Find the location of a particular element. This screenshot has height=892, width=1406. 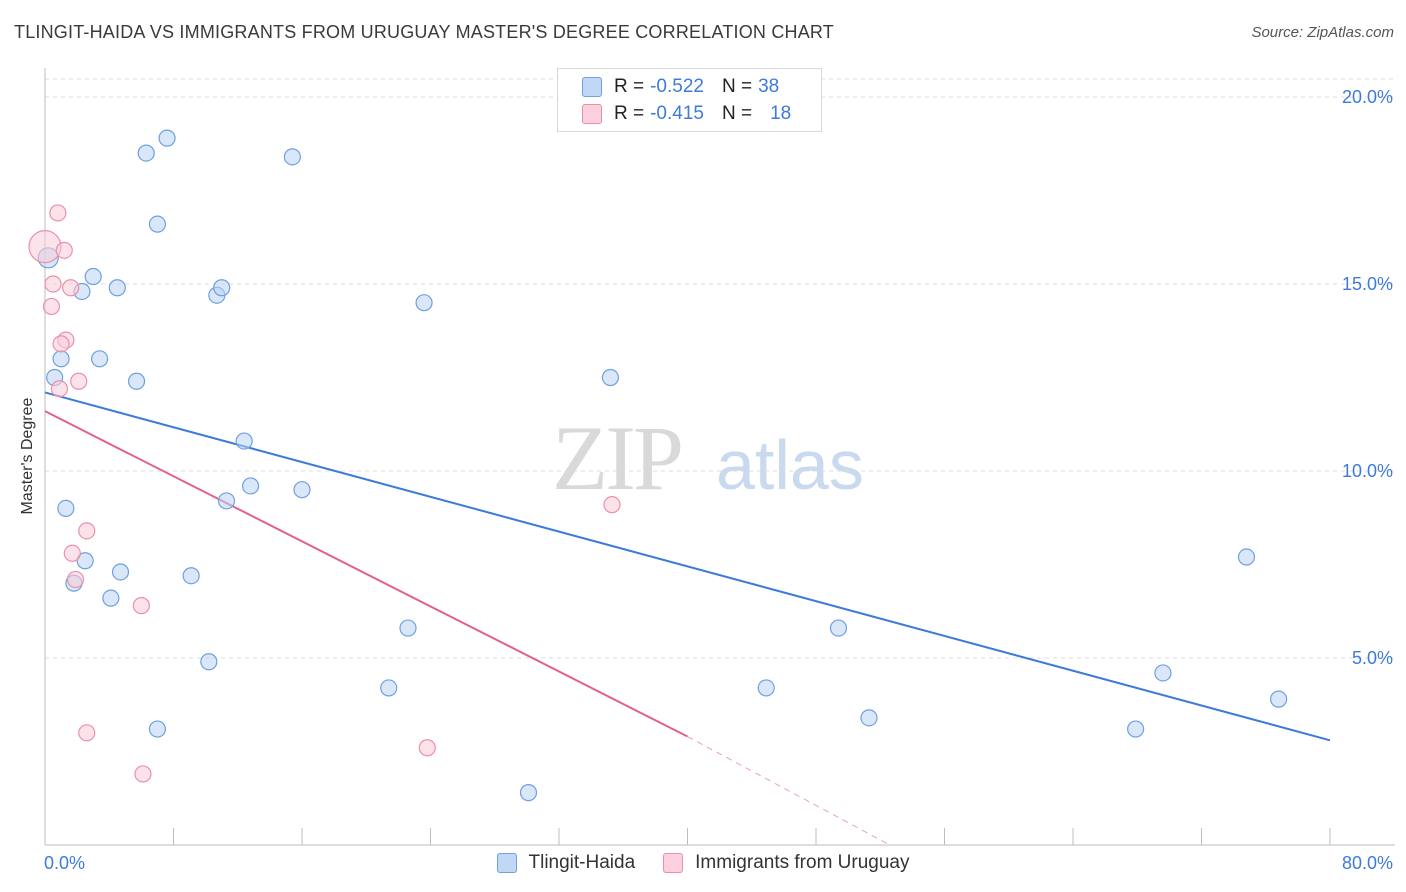

y-tick-label: 20.0% is located at coordinates (1367, 97).